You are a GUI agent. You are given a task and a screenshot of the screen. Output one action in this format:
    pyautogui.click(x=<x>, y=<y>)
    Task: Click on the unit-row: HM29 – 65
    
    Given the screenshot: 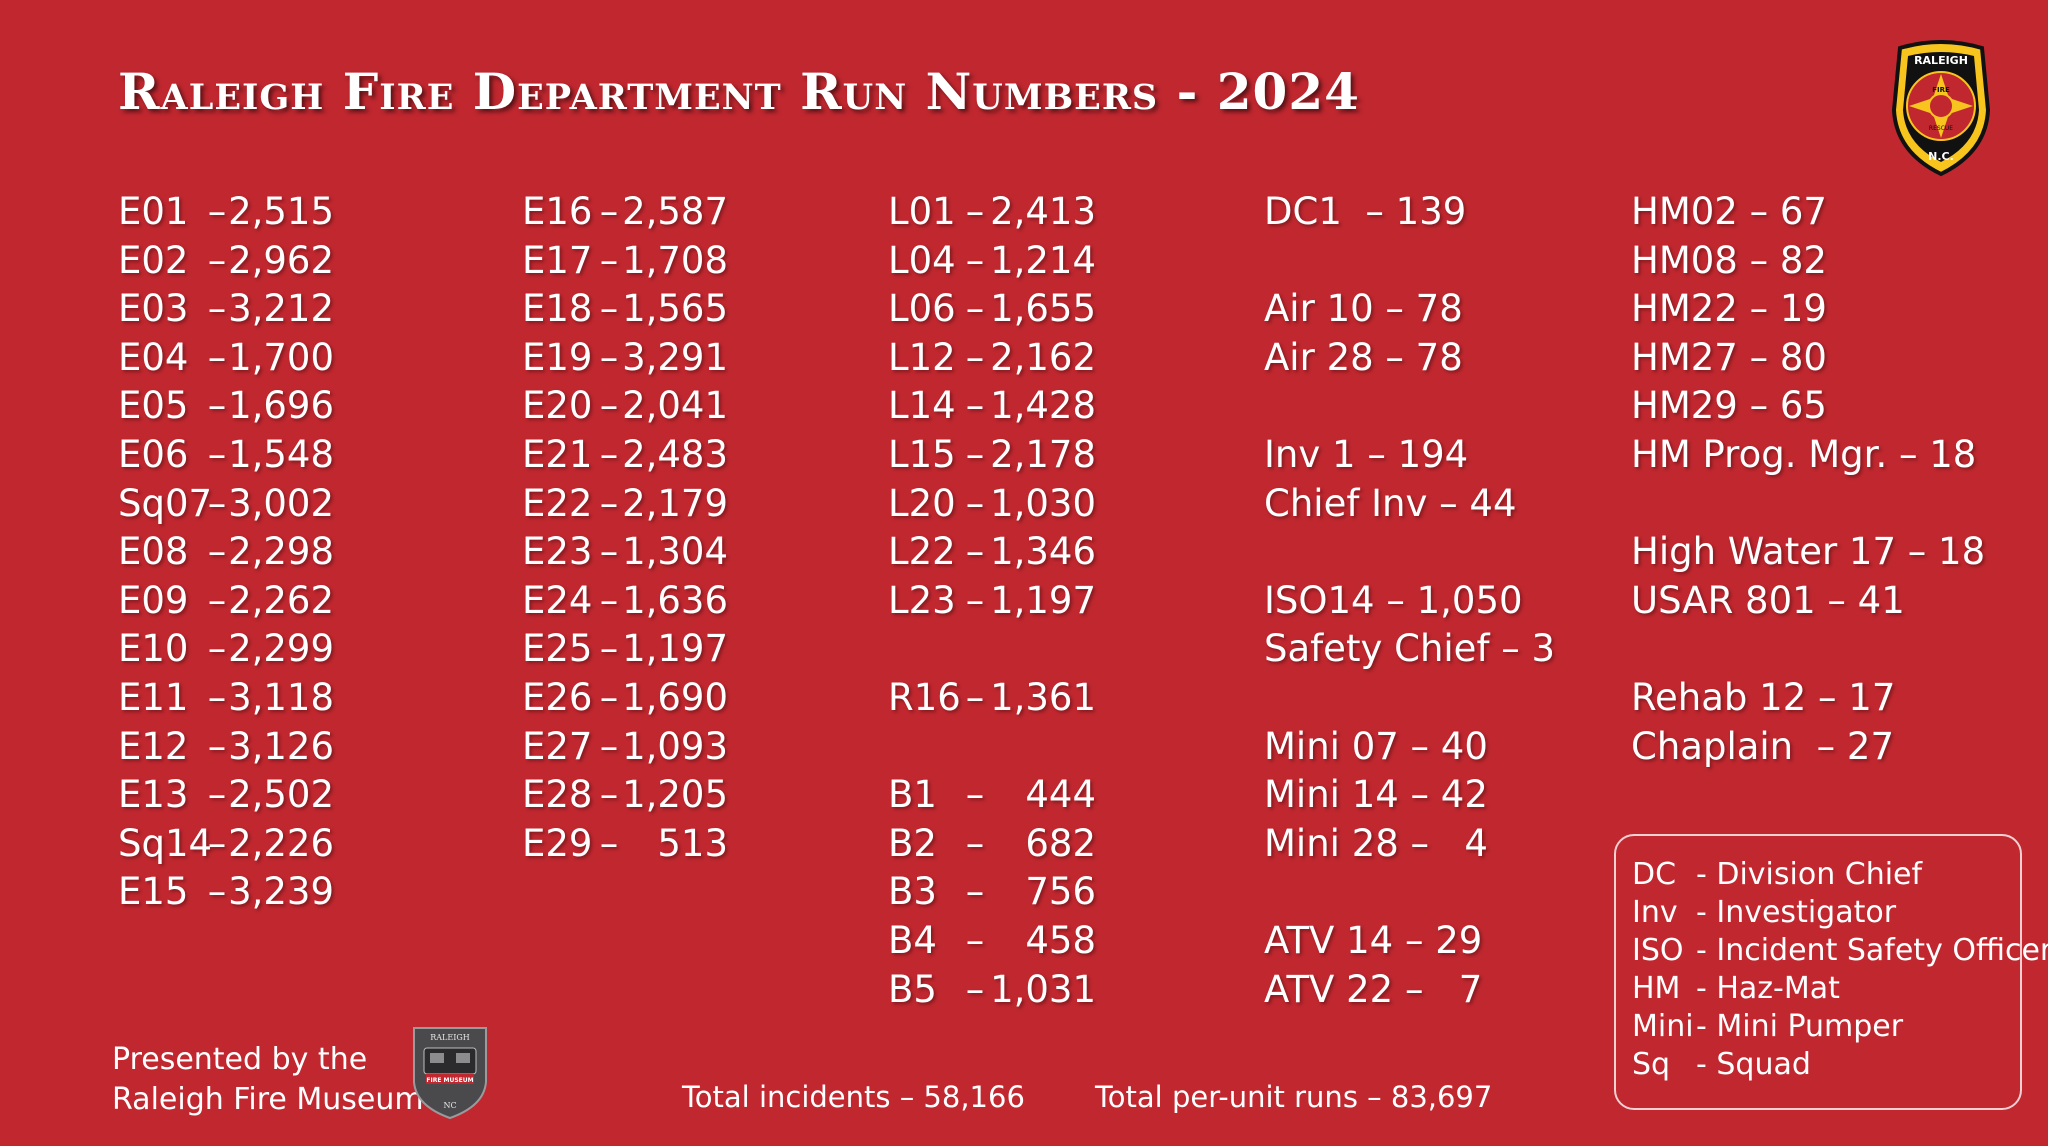 What is the action you would take?
    pyautogui.click(x=1729, y=406)
    